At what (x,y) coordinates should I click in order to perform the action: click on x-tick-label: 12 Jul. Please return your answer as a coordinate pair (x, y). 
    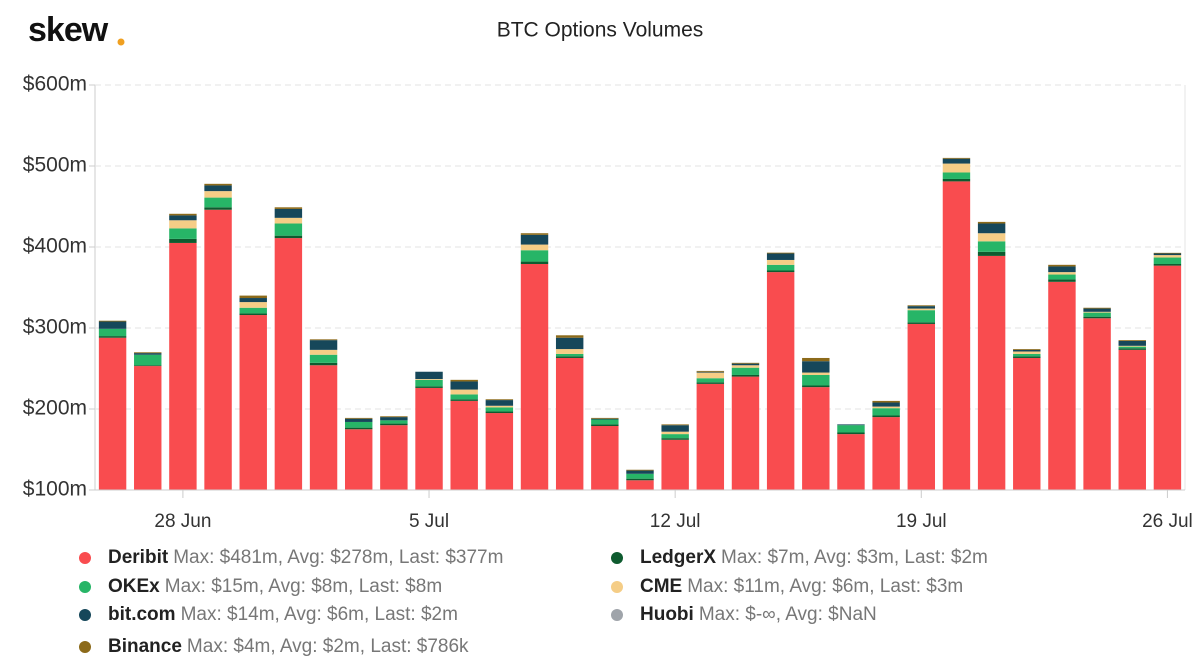
    Looking at the image, I should click on (675, 521).